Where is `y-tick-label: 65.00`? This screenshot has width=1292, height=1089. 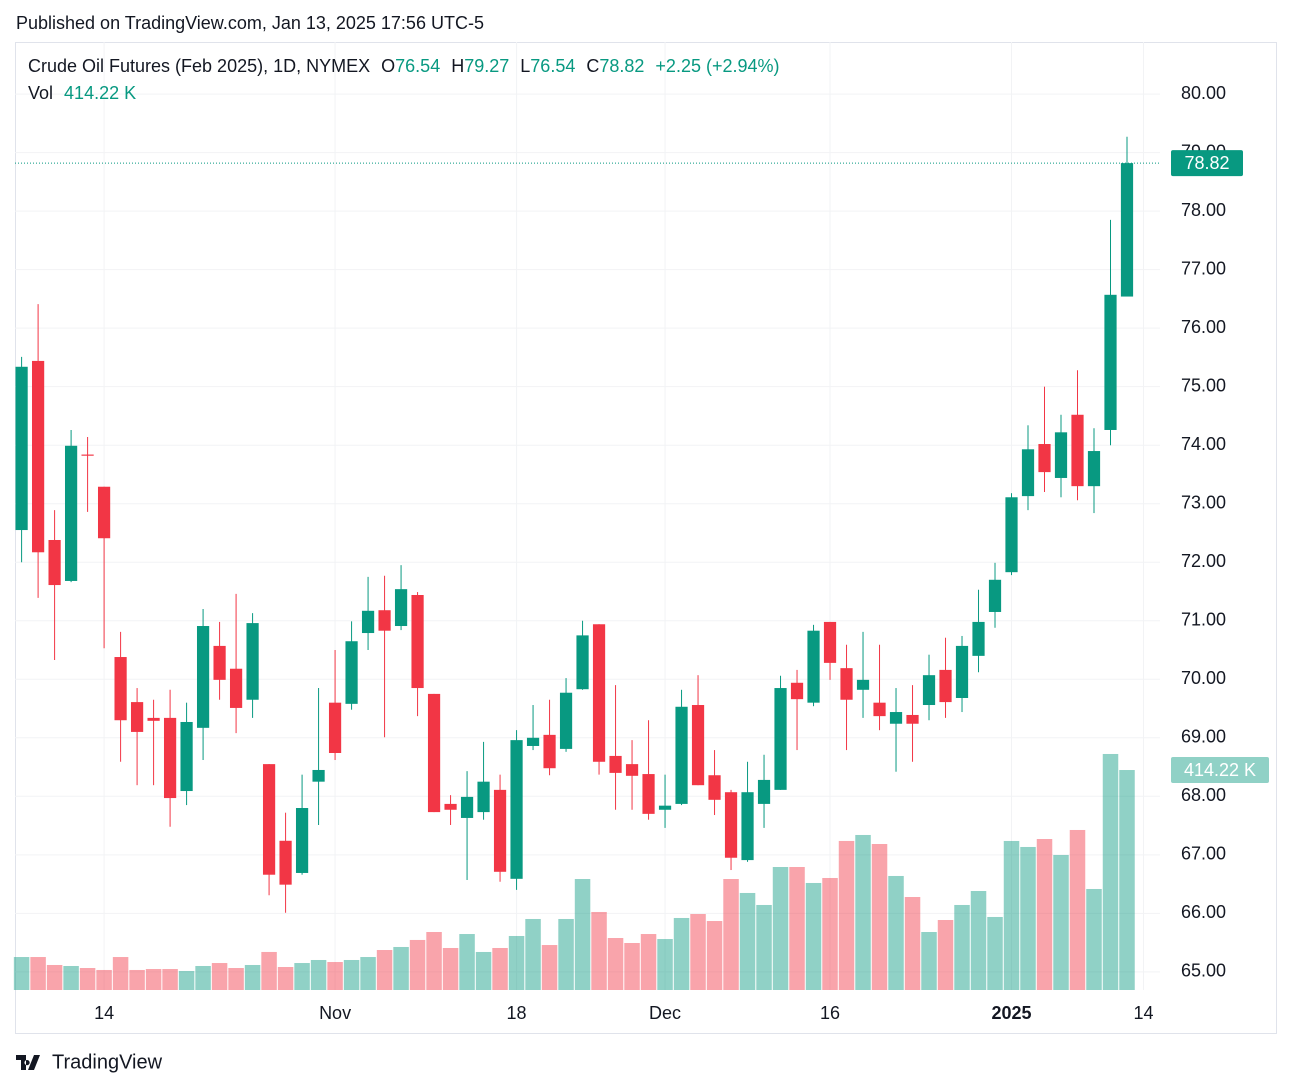 y-tick-label: 65.00 is located at coordinates (1203, 971).